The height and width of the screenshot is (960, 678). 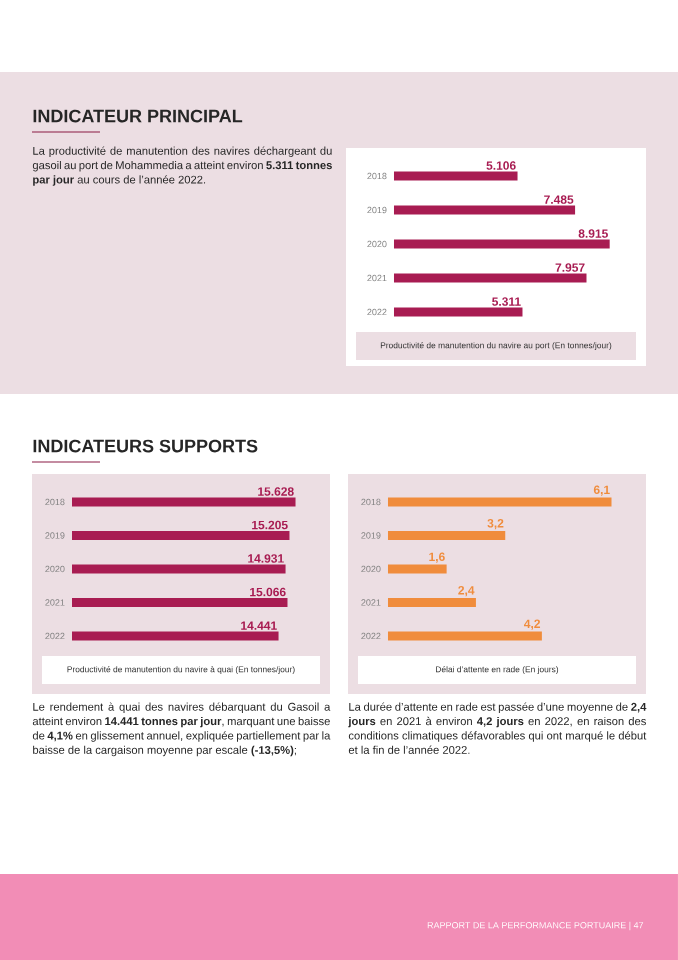 What do you see at coordinates (145, 446) in the screenshot?
I see `chart-title: INDICATEURS SUPPORTS` at bounding box center [145, 446].